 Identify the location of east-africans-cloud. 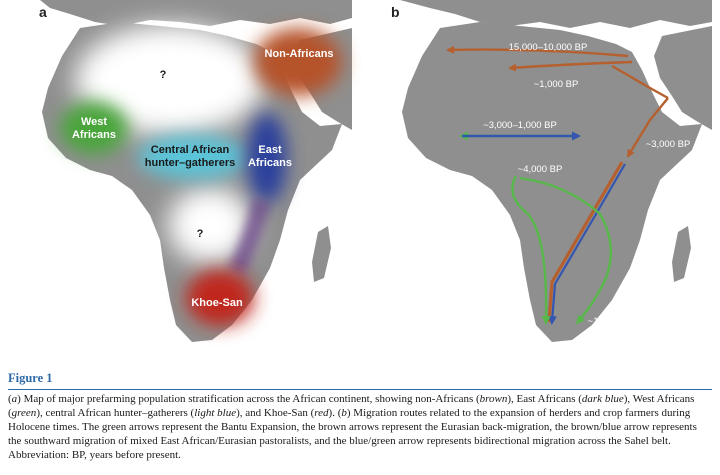
(267, 158).